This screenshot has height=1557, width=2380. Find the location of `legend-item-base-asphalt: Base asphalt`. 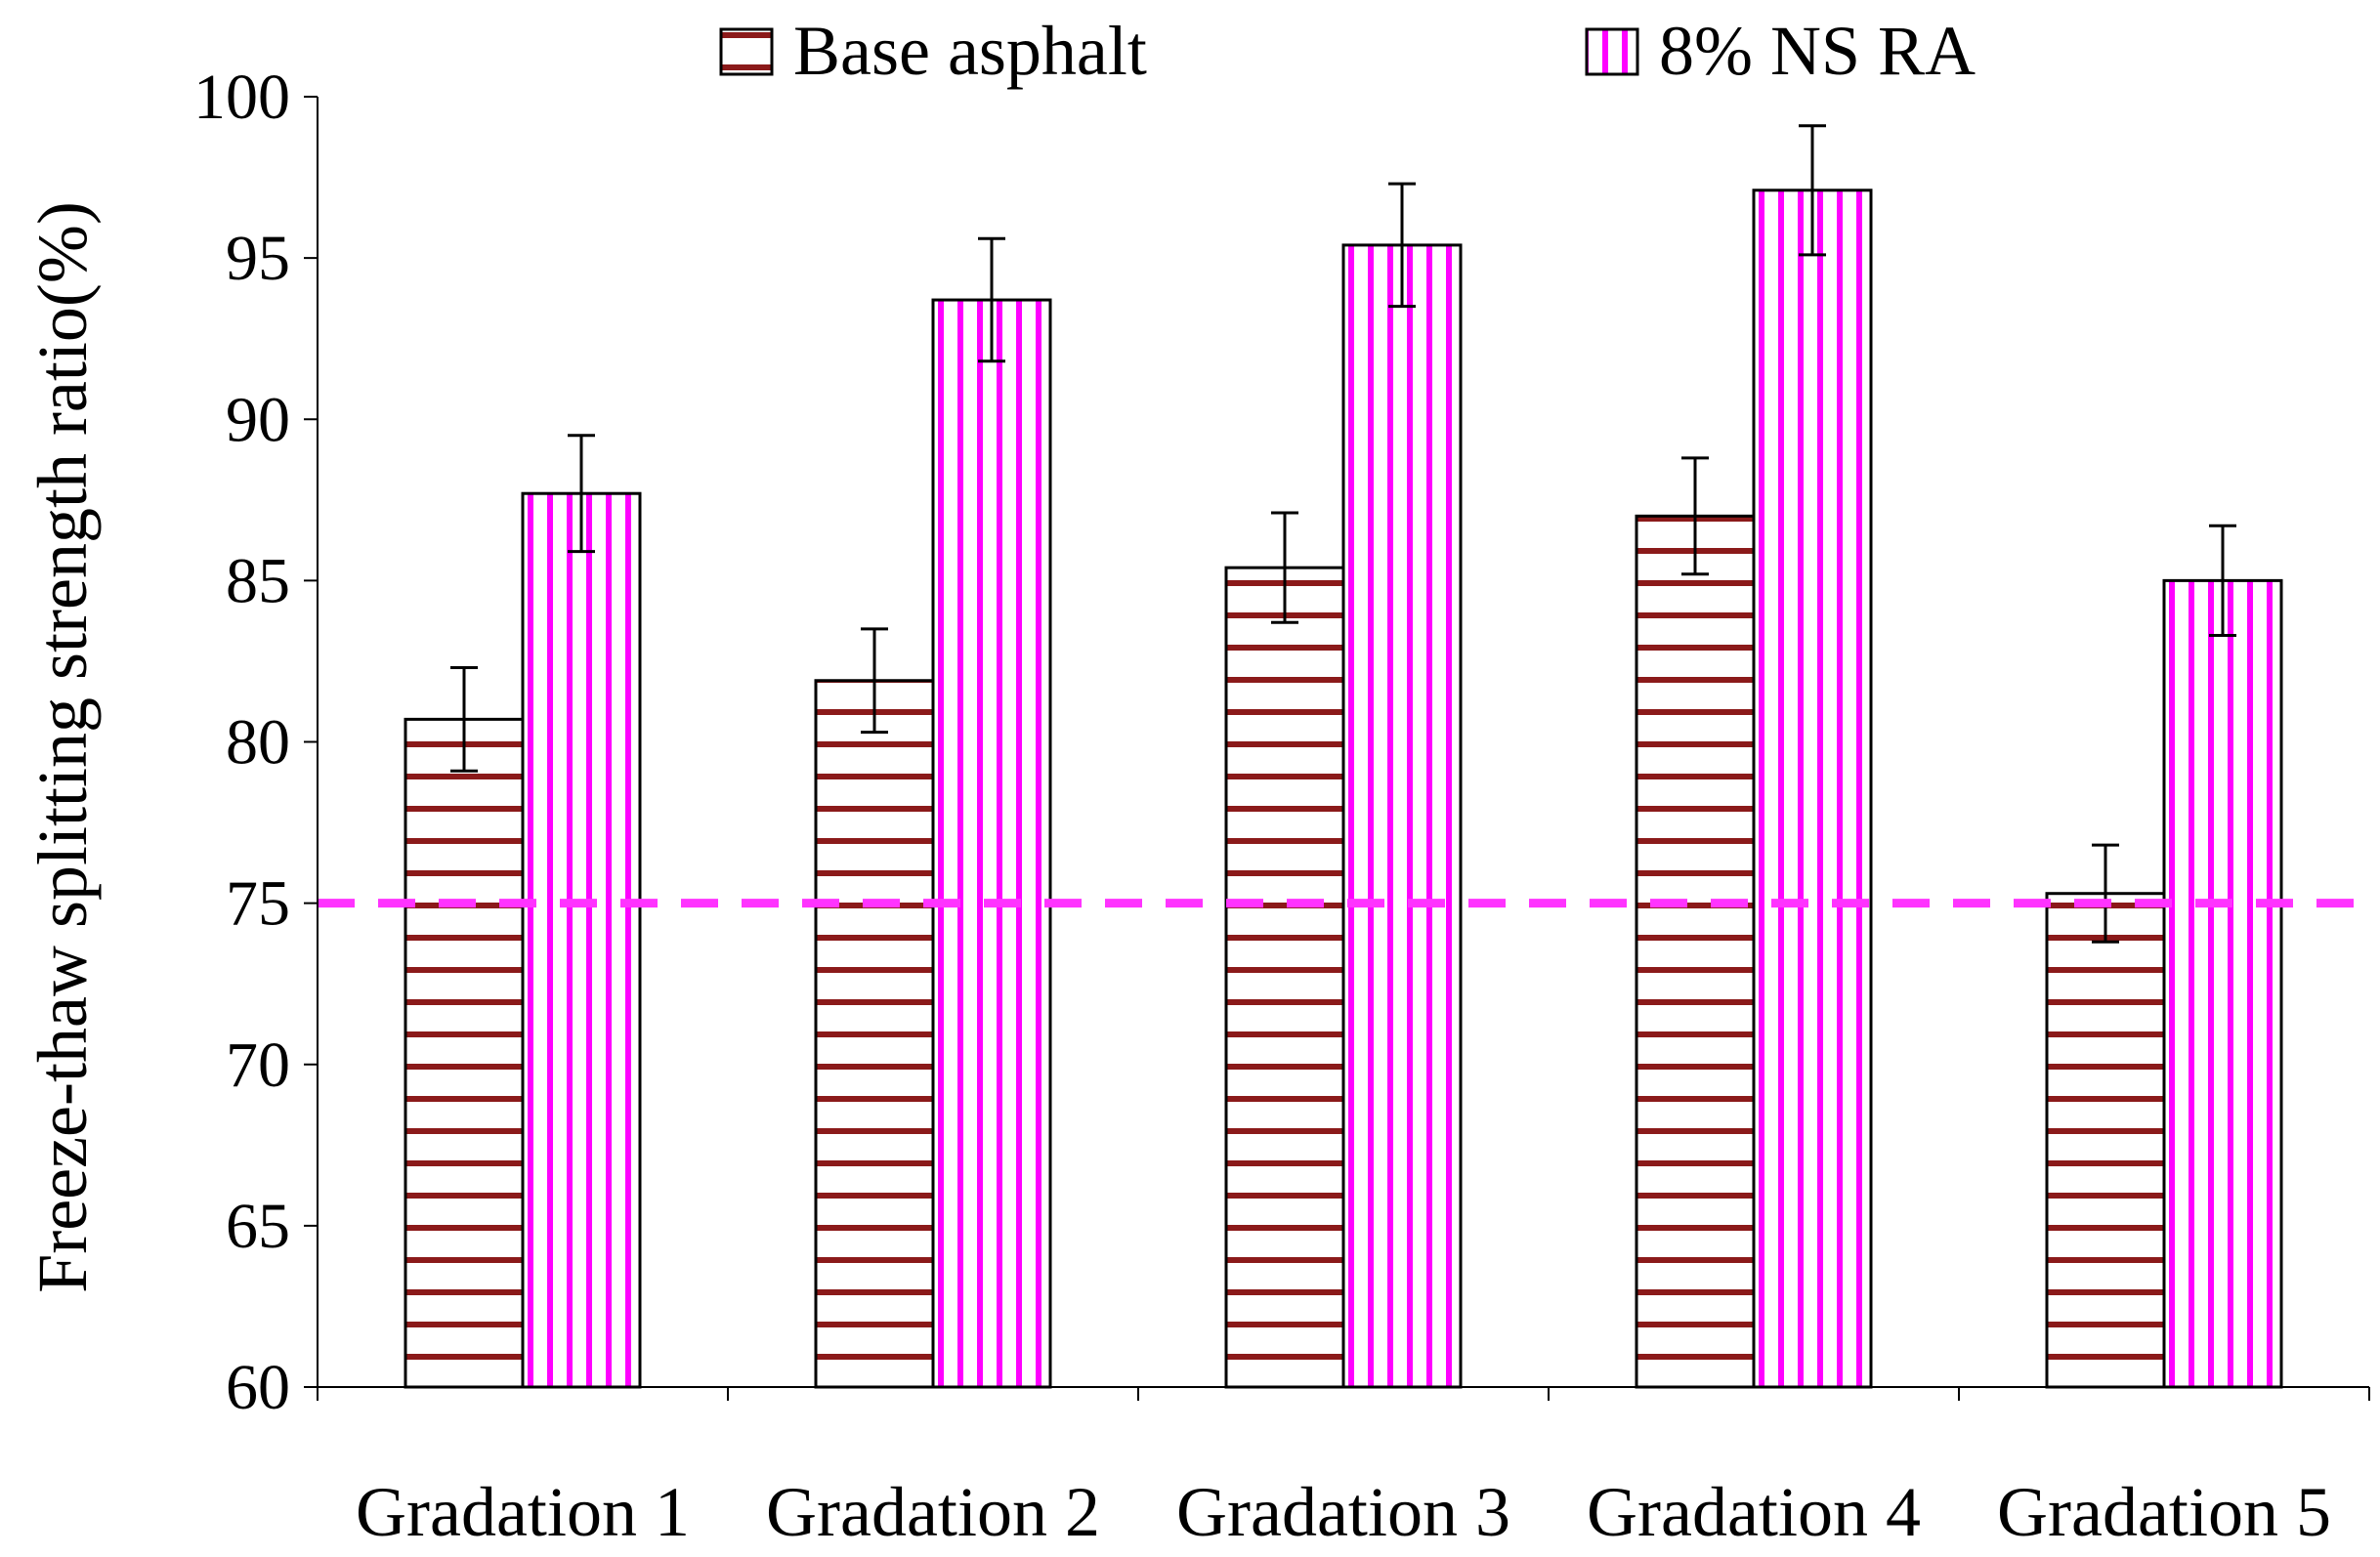

legend-item-base-asphalt: Base asphalt is located at coordinates (933, 51).